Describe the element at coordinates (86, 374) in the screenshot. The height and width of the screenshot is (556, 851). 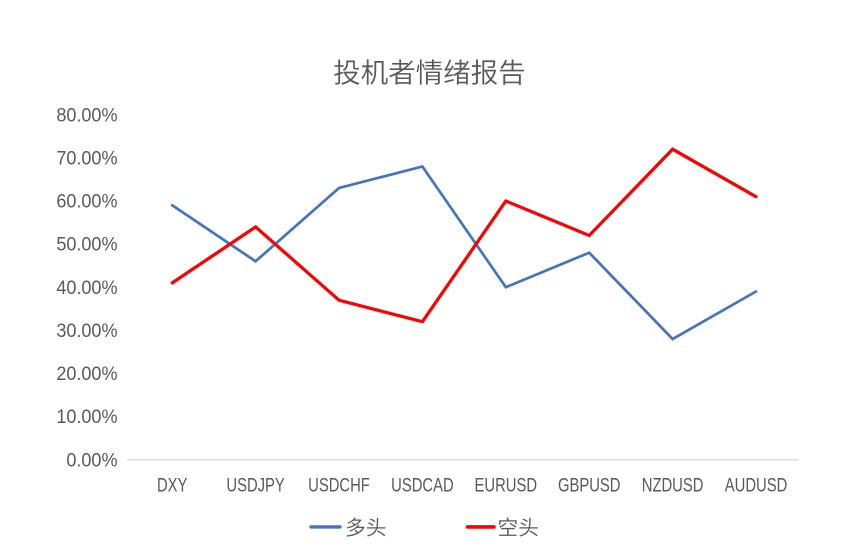
I see `svg-text: 20.00%` at that location.